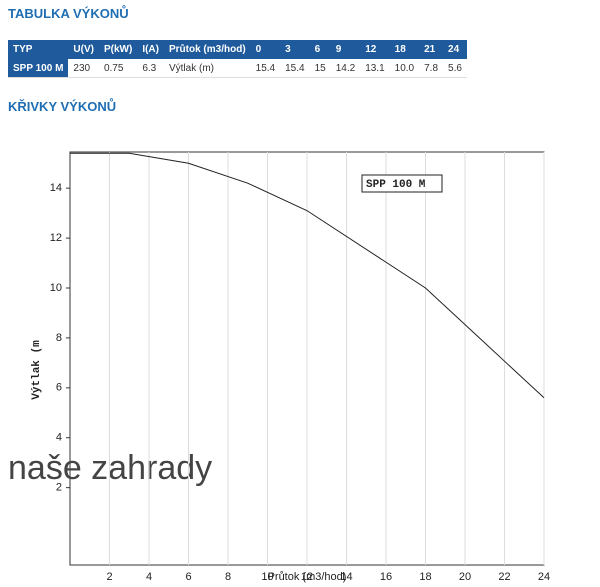 The height and width of the screenshot is (587, 600). What do you see at coordinates (320, 49) in the screenshot?
I see `header-cell: 6` at bounding box center [320, 49].